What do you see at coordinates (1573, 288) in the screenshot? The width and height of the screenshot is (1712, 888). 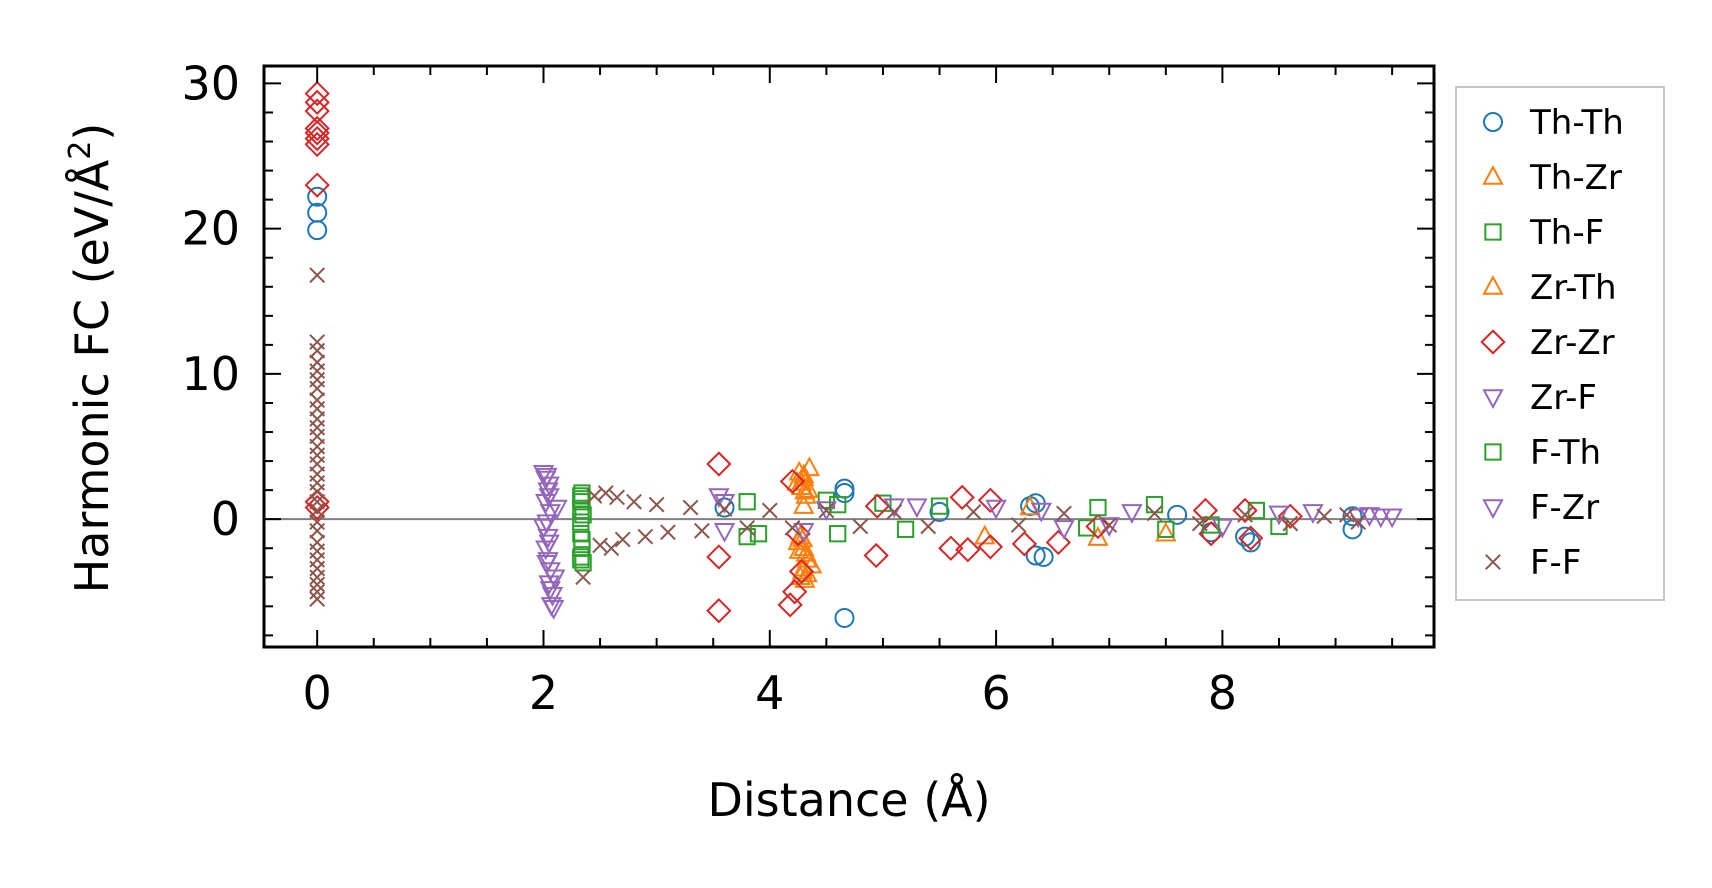 I see `legend-label: Zr-Th` at bounding box center [1573, 288].